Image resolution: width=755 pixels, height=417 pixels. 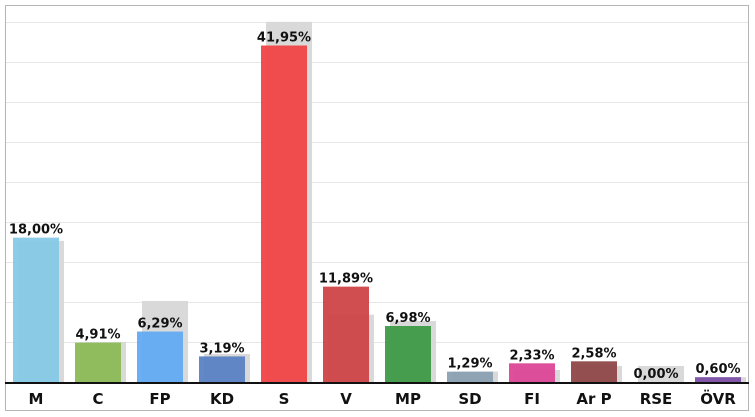 What do you see at coordinates (159, 399) in the screenshot?
I see `category-label-fp: FP` at bounding box center [159, 399].